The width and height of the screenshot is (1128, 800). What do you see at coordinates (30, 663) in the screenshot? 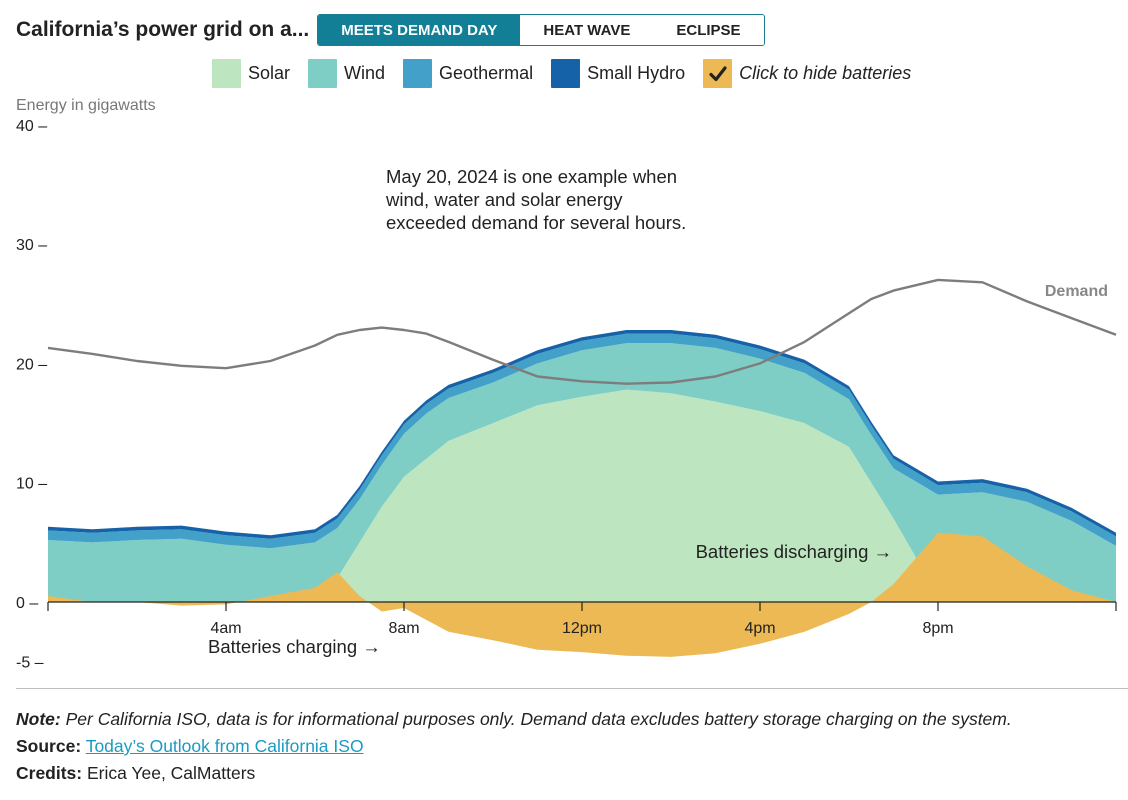
I see `y-tick-label: -5 –` at bounding box center [30, 663].